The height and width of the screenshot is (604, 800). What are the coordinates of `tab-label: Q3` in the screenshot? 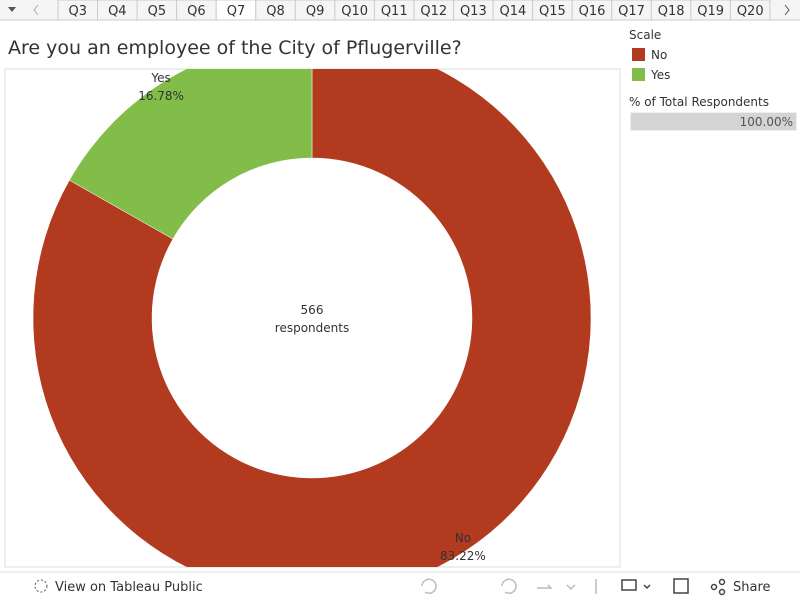 It's located at (78, 11).